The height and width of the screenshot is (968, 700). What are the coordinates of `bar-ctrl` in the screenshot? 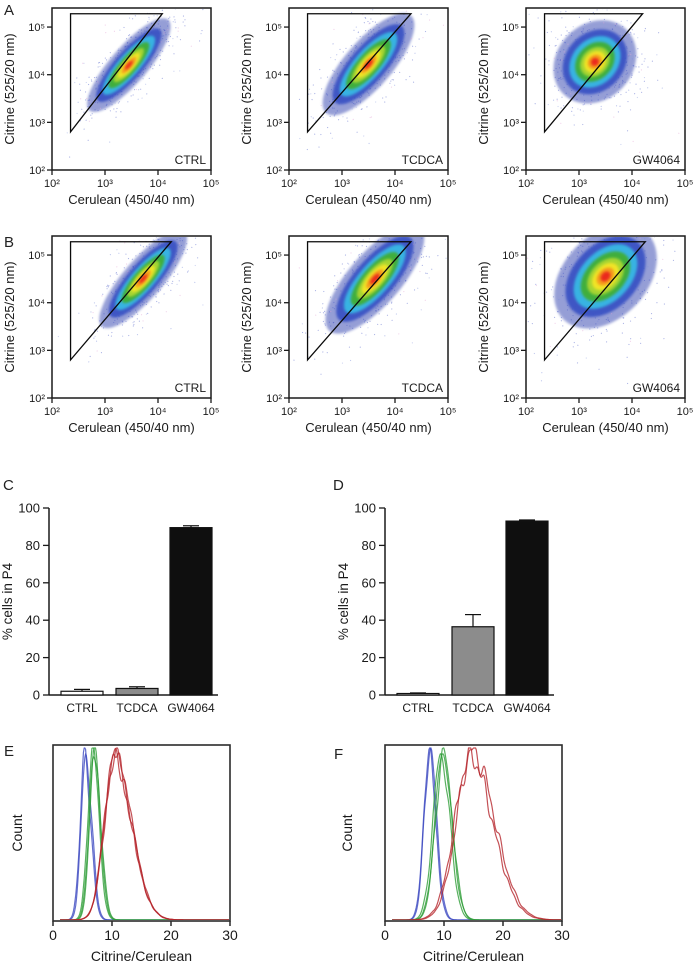 It's located at (82, 693).